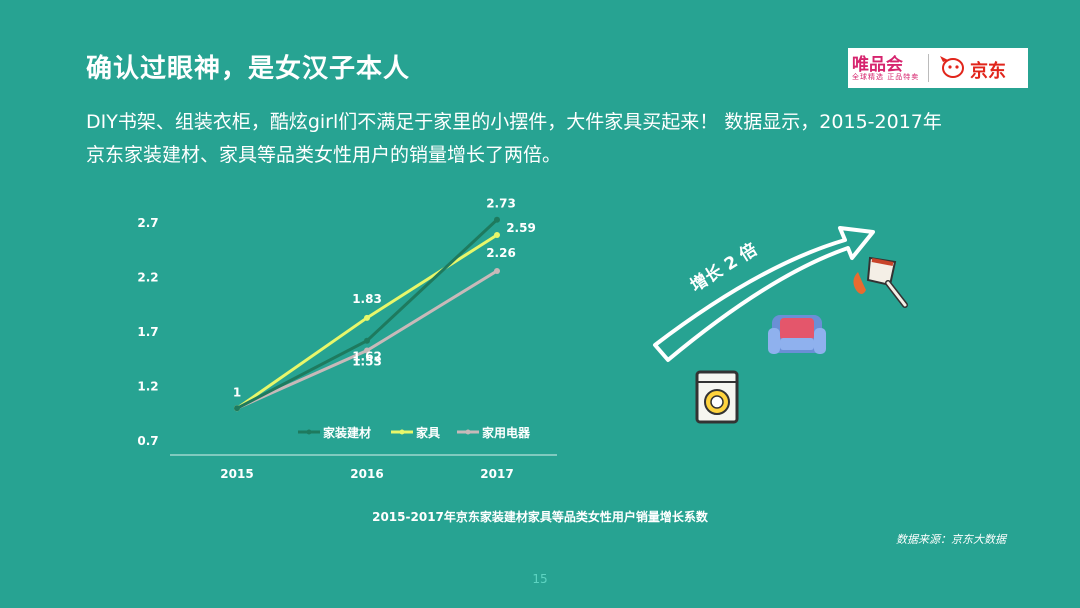 This screenshot has width=1080, height=608. What do you see at coordinates (324, 155) in the screenshot?
I see `description-line-2: 京东家装建材、家具等品类女性用户的销量增长了两倍。` at bounding box center [324, 155].